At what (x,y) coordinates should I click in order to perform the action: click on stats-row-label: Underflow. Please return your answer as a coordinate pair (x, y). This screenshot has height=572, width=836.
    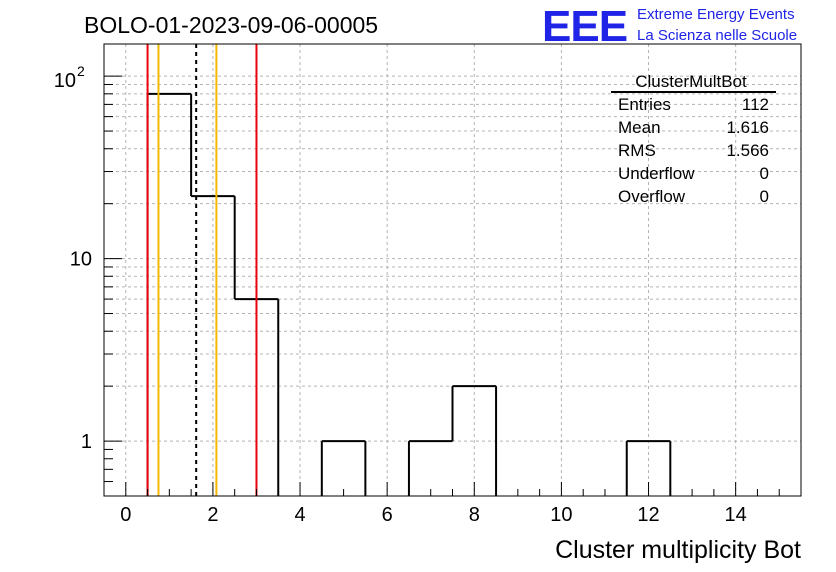
    Looking at the image, I should click on (656, 173).